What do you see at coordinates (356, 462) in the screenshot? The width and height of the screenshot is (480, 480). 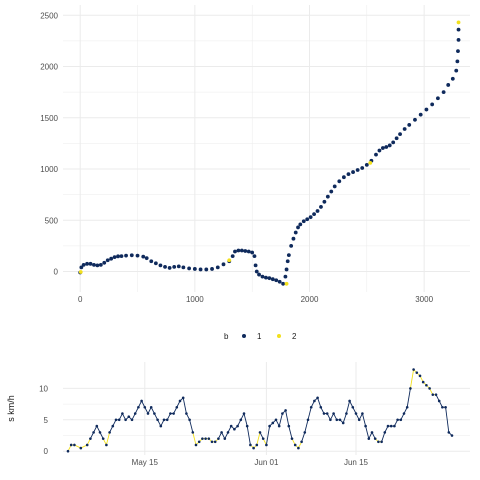 I see `speed-x-tick-label: Jun 15` at bounding box center [356, 462].